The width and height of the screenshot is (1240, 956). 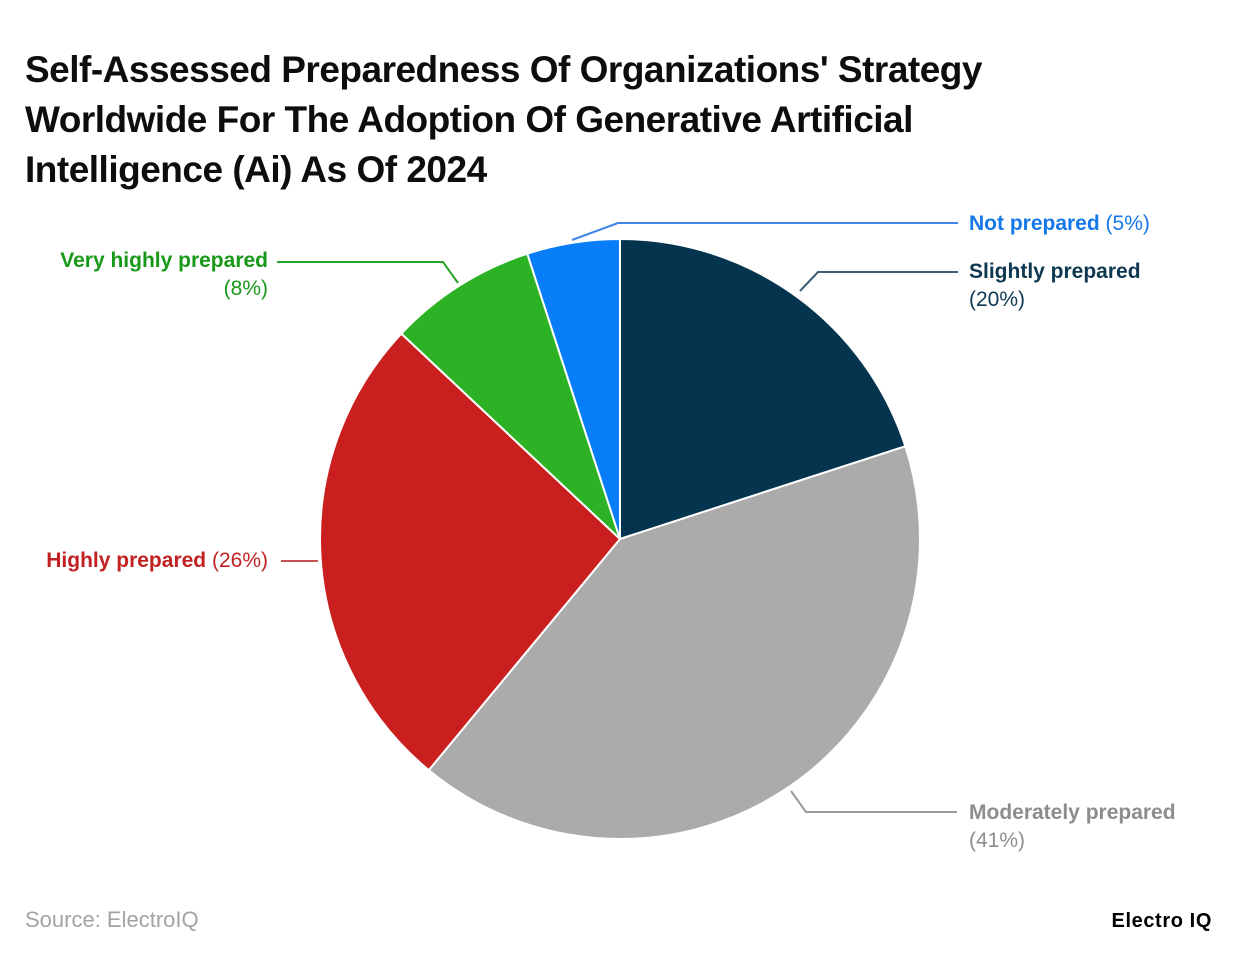 What do you see at coordinates (997, 299) in the screenshot?
I see `label-slightly-prepared-pct: (20%)` at bounding box center [997, 299].